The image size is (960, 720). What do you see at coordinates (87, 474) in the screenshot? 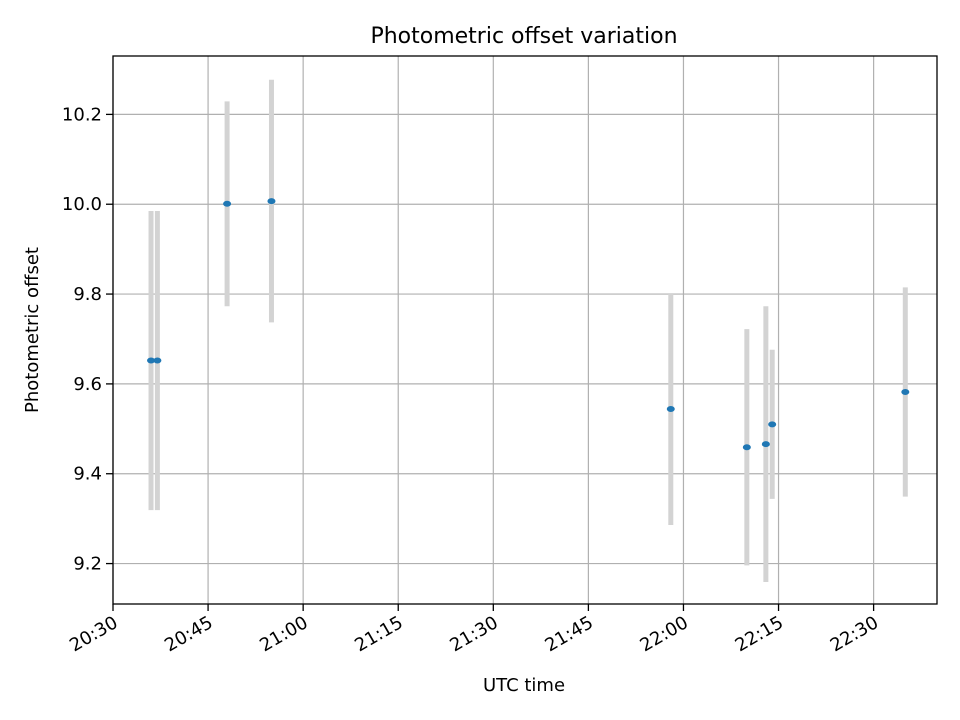
I see `y-tick-label: 9.4` at bounding box center [87, 474].